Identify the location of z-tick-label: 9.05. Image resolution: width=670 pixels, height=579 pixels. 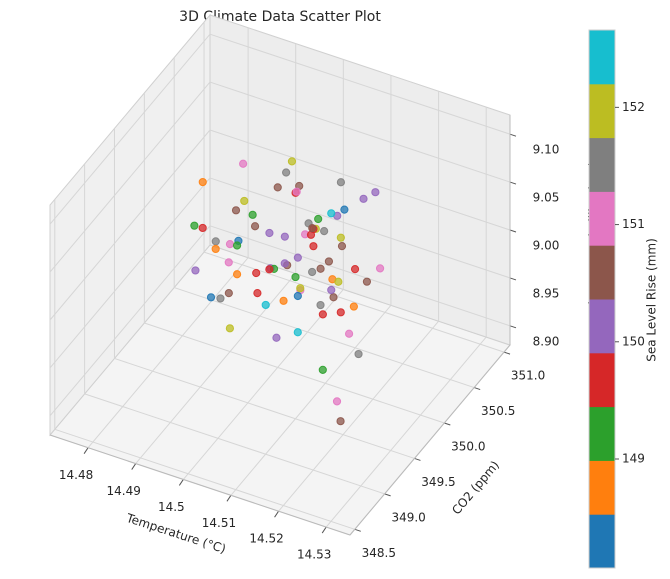
(546, 198).